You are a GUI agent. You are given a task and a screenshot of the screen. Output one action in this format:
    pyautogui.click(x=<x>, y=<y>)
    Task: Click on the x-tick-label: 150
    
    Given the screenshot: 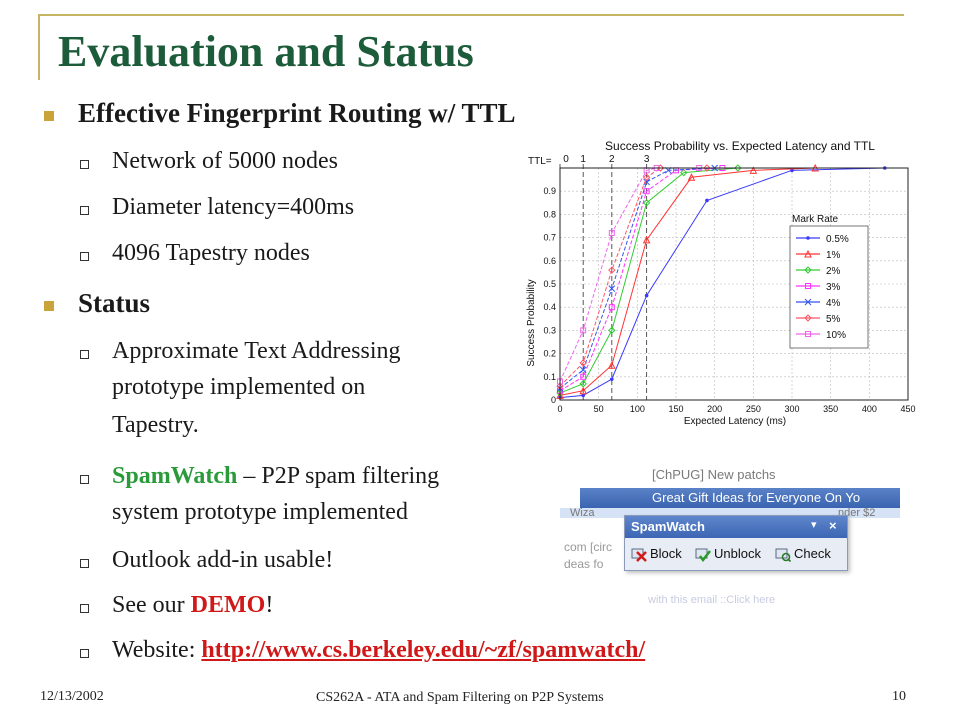 What is the action you would take?
    pyautogui.click(x=675, y=409)
    